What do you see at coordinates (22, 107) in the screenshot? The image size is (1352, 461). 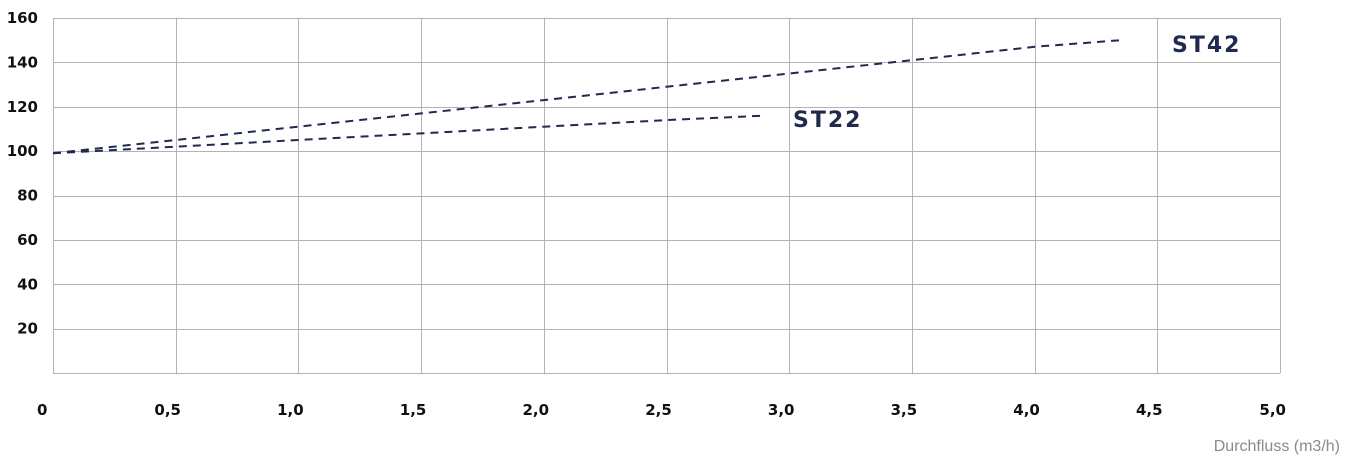 I see `y-tick-label: 120` at bounding box center [22, 107].